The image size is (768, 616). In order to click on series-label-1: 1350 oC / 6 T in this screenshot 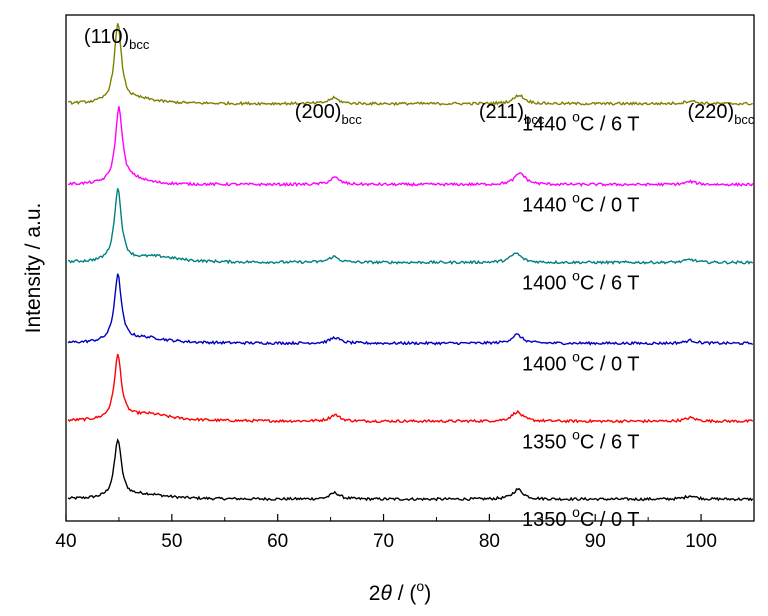, I will do `click(581, 439)`.